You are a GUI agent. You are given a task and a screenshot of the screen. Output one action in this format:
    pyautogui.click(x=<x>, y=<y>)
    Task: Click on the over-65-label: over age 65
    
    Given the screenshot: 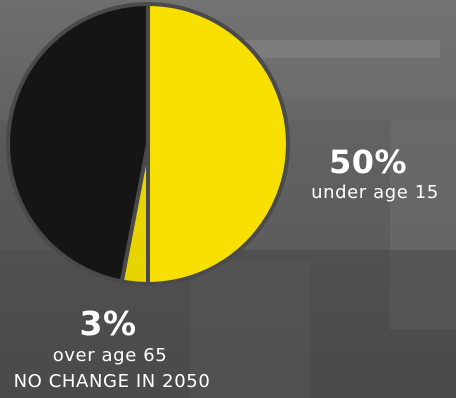 What is the action you would take?
    pyautogui.click(x=110, y=355)
    